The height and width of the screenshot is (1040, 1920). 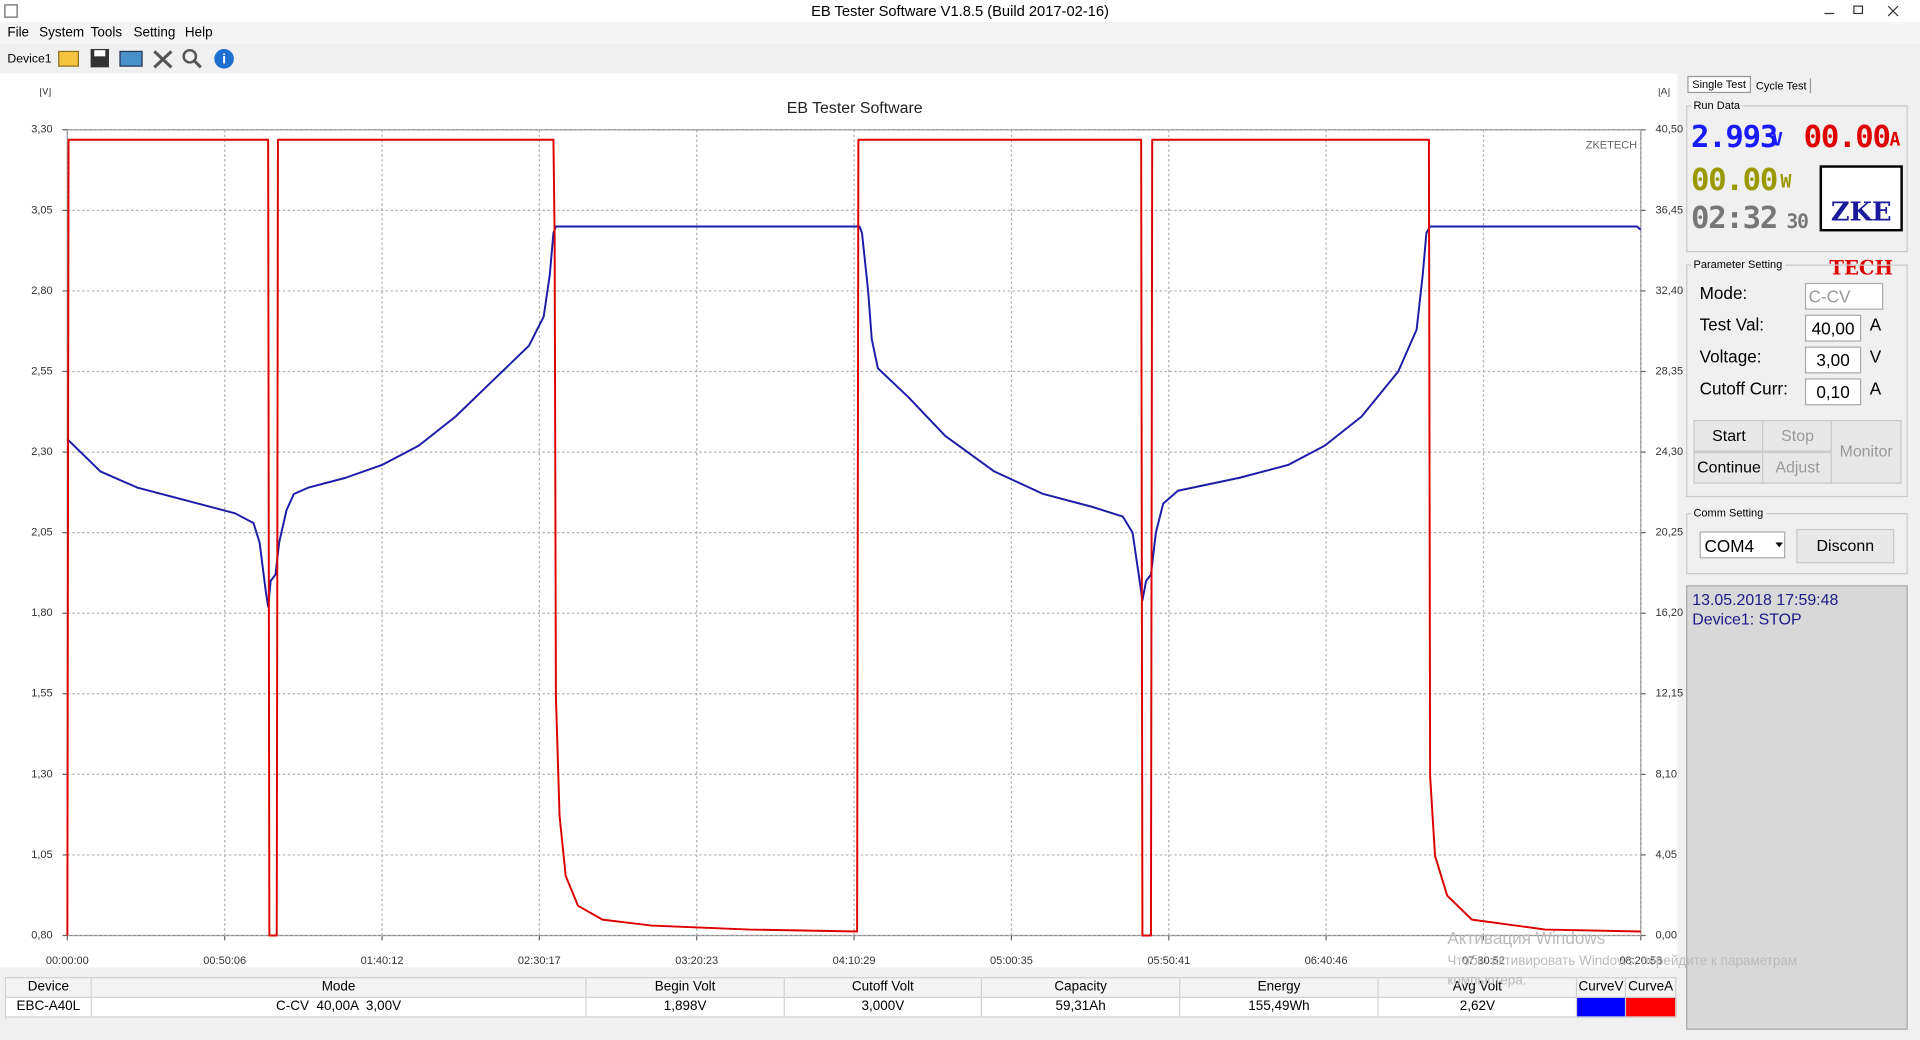 I want to click on table-cell: 2,62V, so click(x=1478, y=1007).